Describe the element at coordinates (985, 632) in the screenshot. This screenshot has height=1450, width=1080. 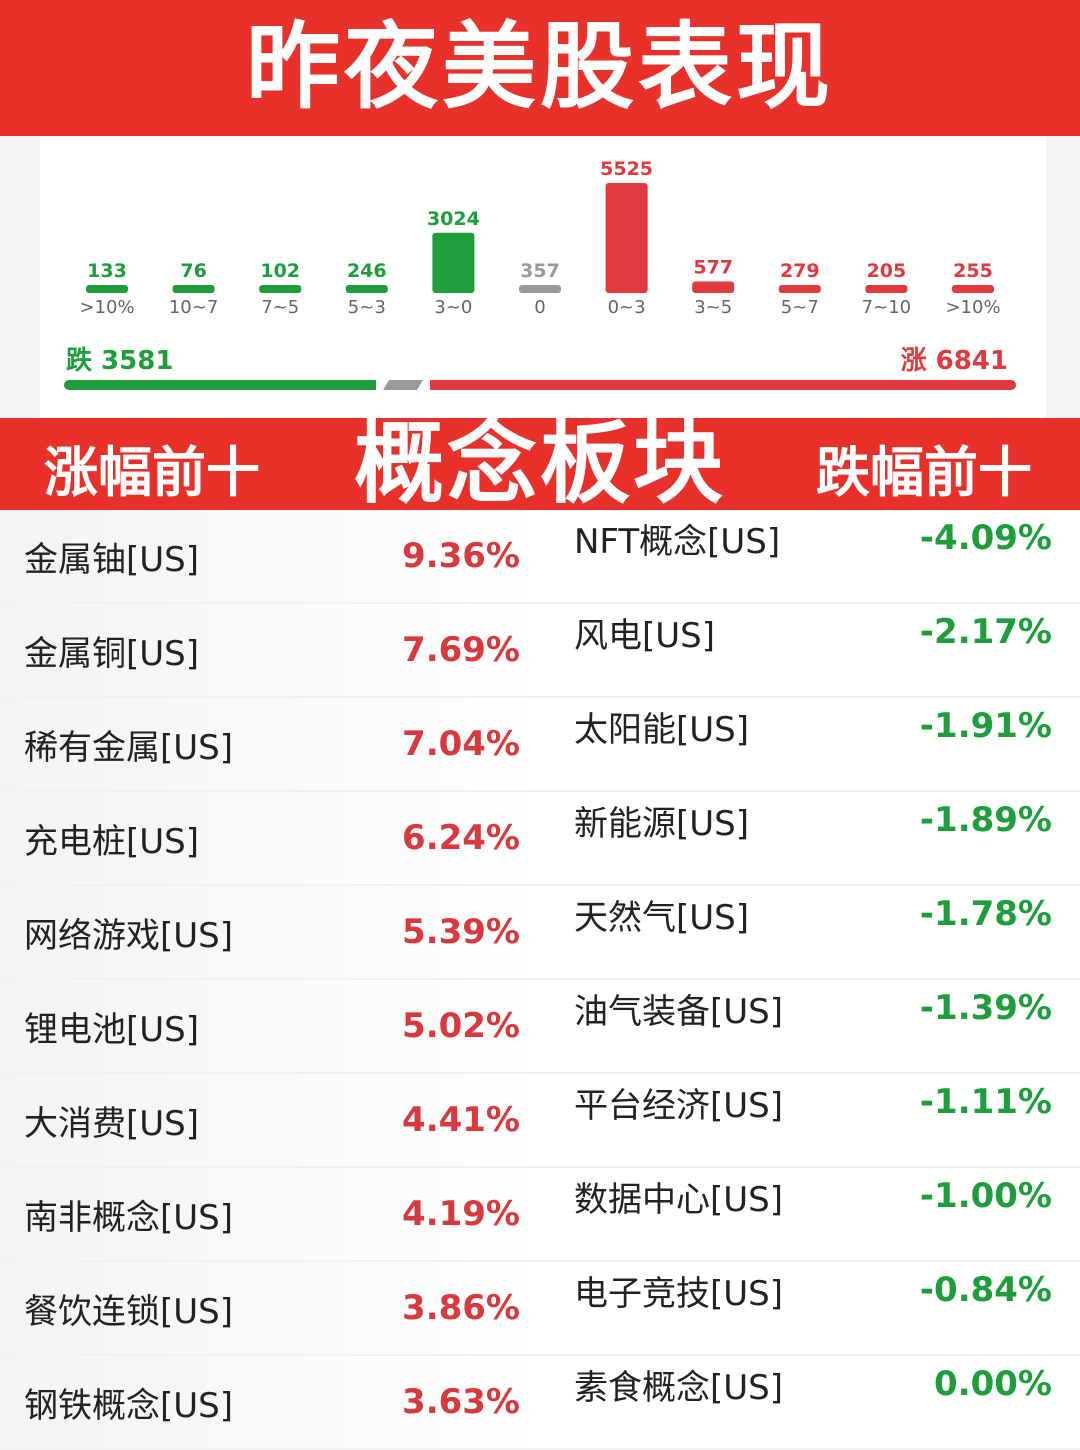
I see `change-value: -2.17%` at that location.